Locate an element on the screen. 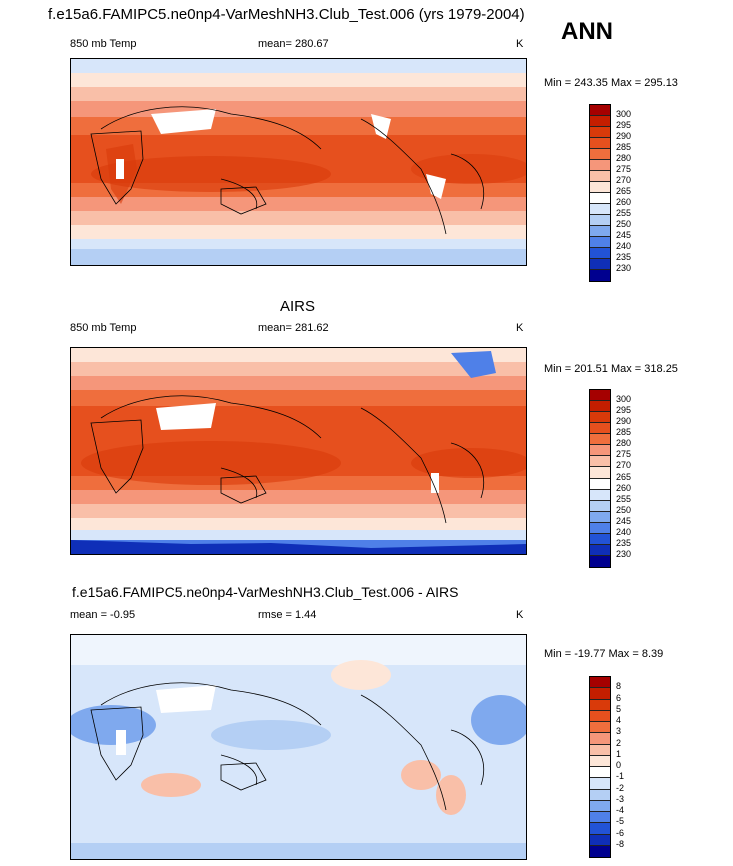 The image size is (733, 866). colorbar-tick-label: 6 is located at coordinates (619, 697).